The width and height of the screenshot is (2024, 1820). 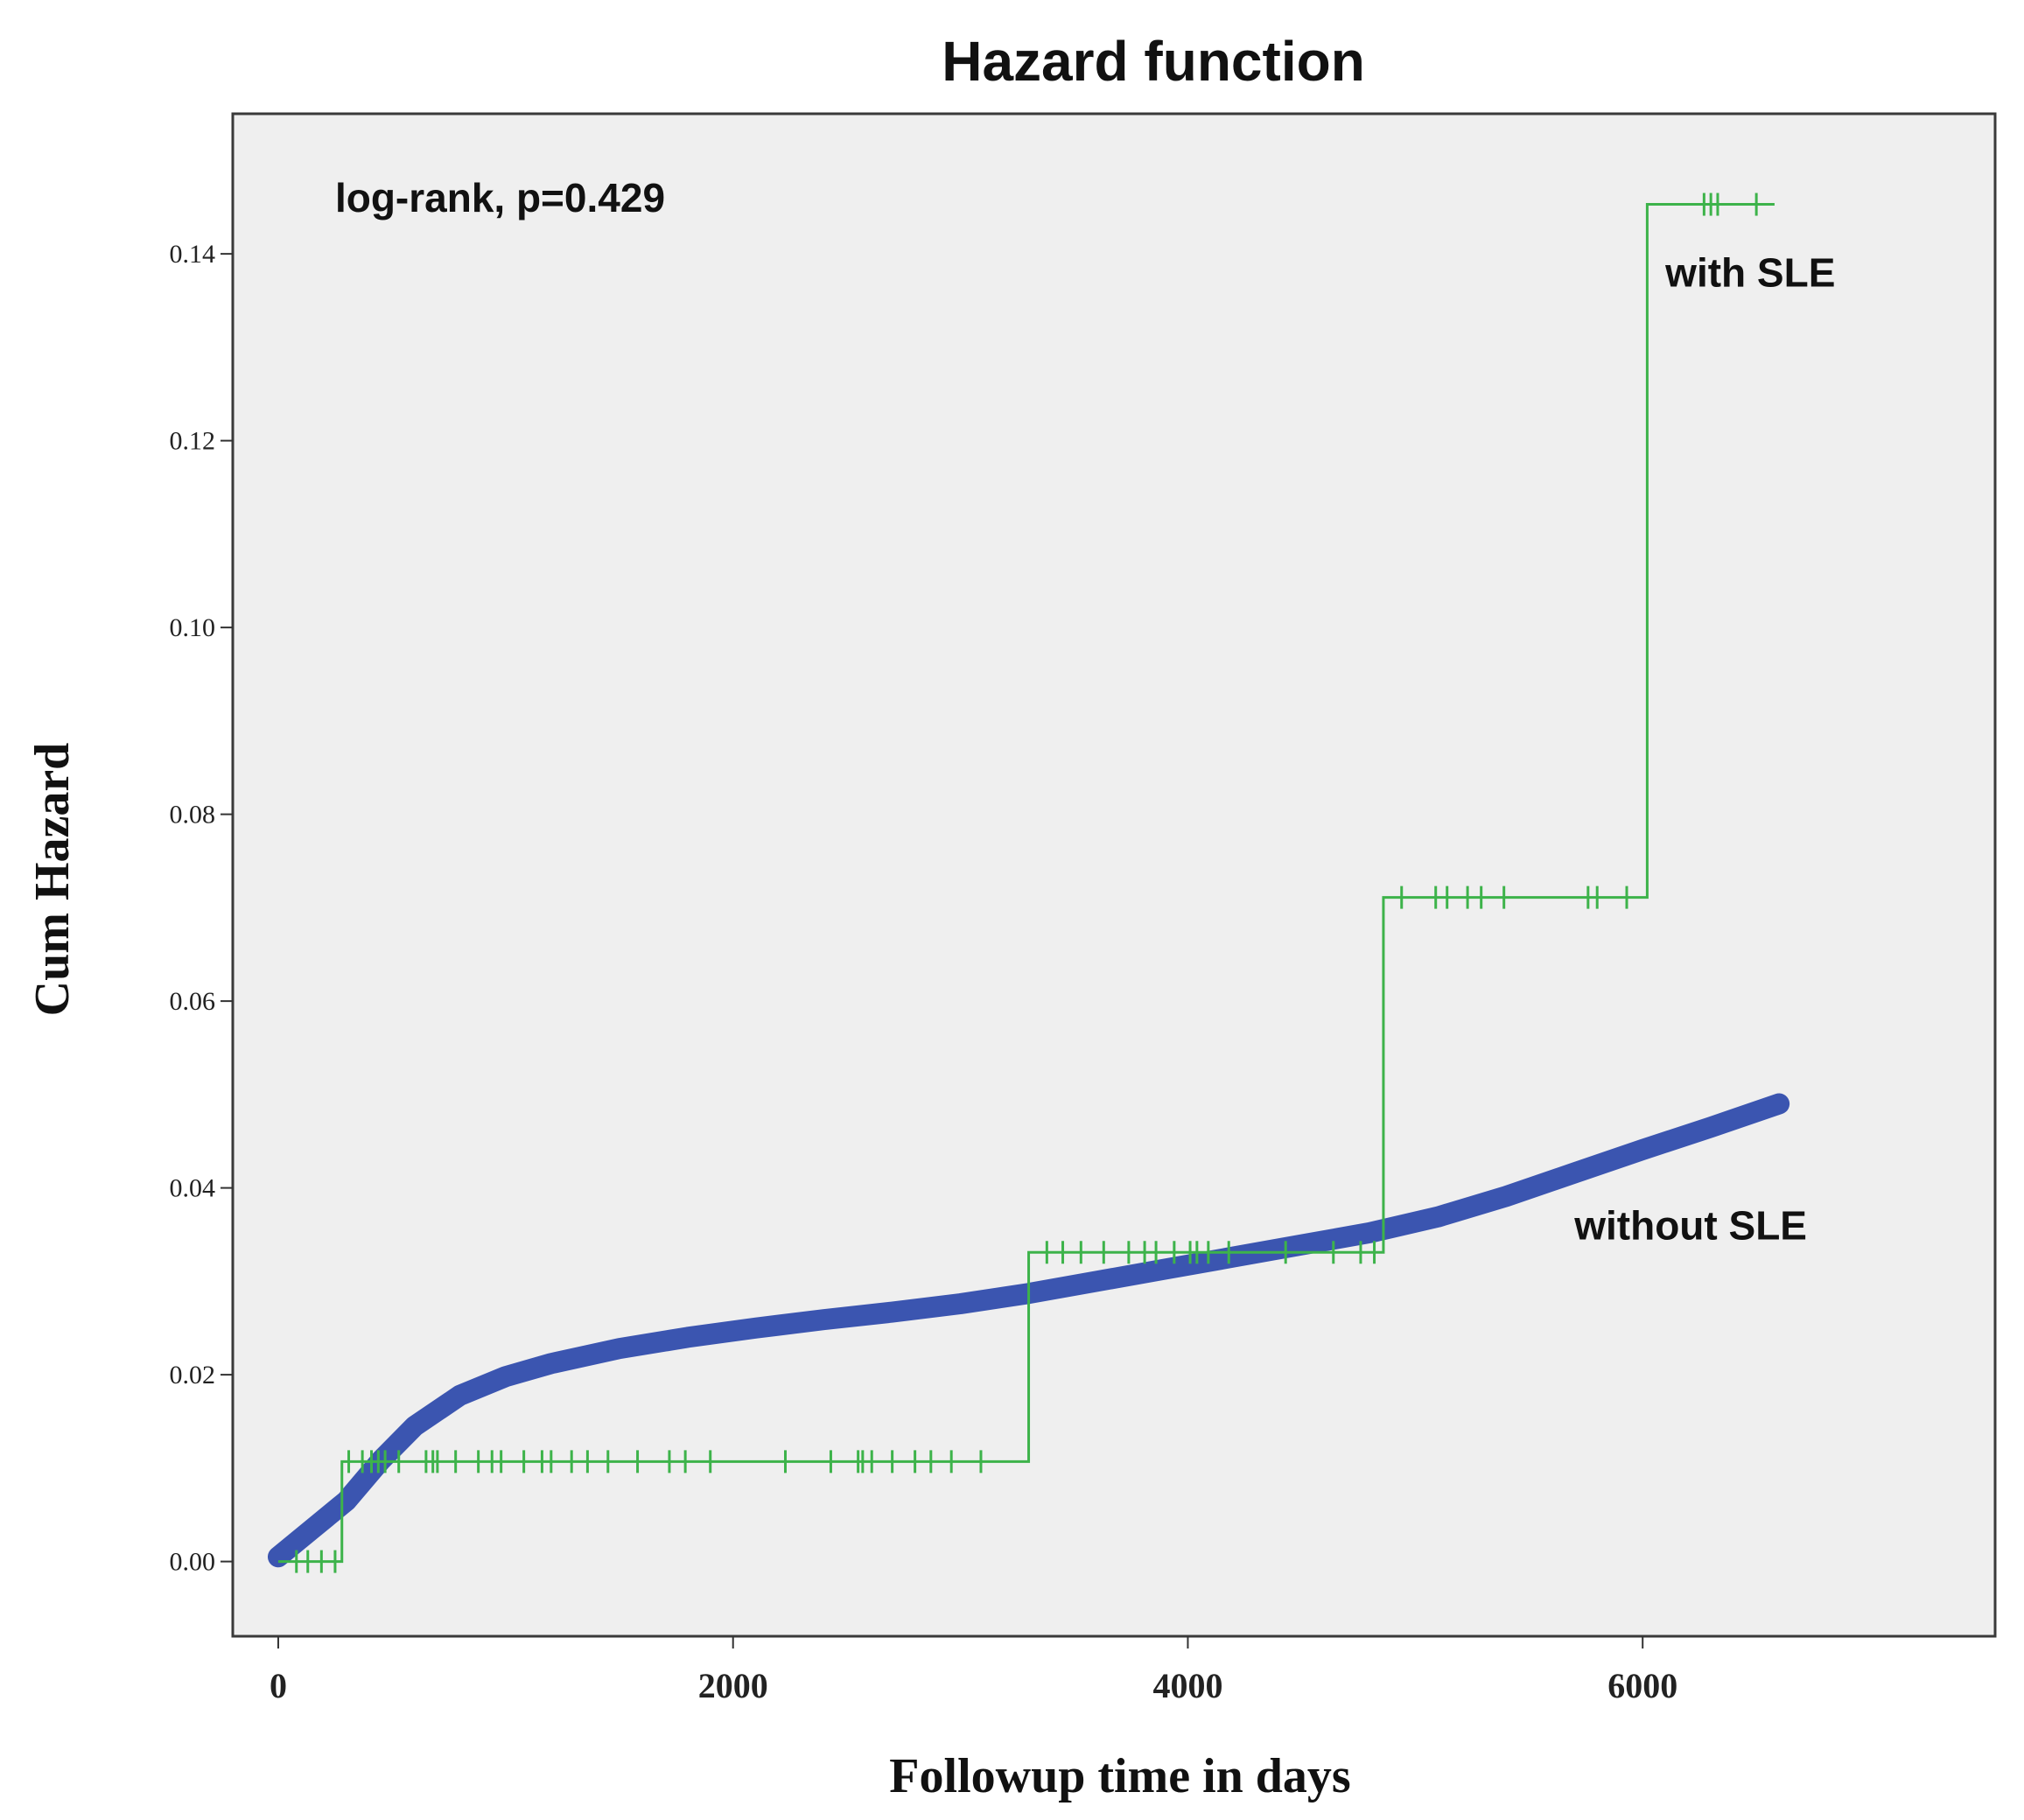 I want to click on x-axis: 0 2000 4000 6000, so click(x=973, y=1670).